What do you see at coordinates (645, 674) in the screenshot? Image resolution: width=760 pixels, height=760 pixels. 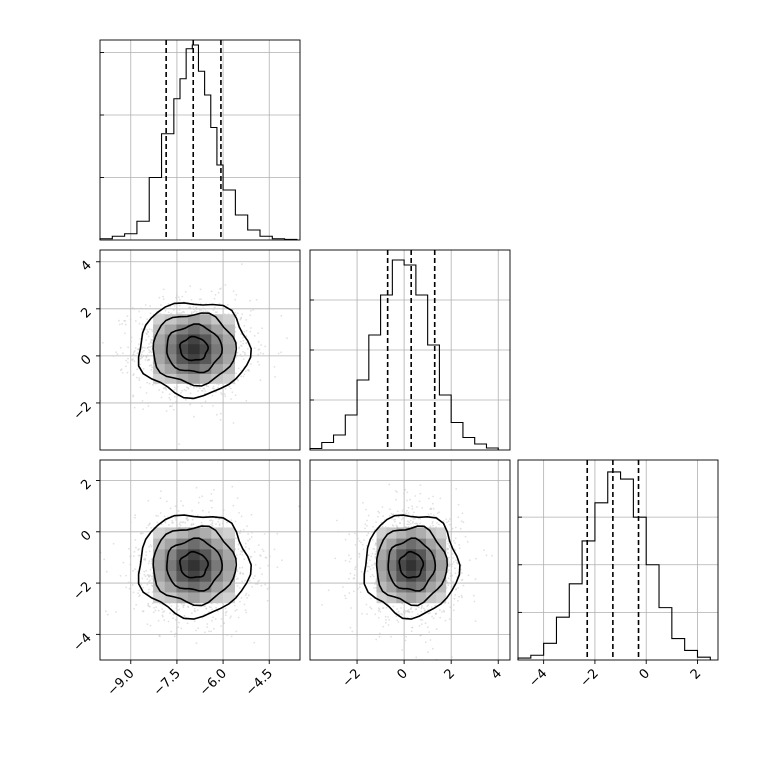 I see `xtick-label-p2-2: 0` at bounding box center [645, 674].